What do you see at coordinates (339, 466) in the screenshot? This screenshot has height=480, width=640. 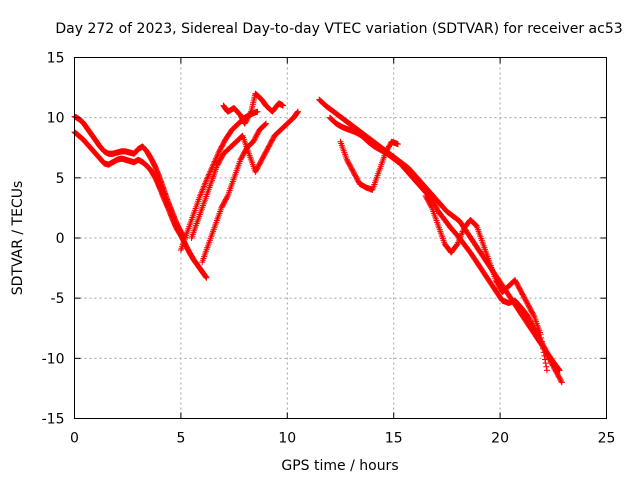 I see `x-axis-label: GPS time / hours` at bounding box center [339, 466].